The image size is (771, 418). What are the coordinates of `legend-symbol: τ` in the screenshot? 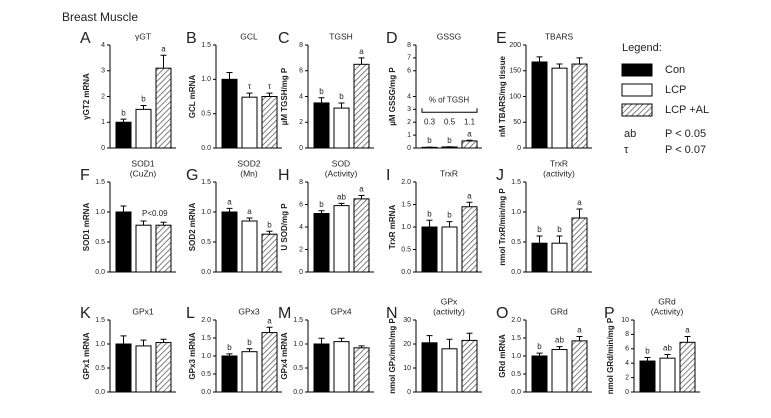 It's located at (626, 150).